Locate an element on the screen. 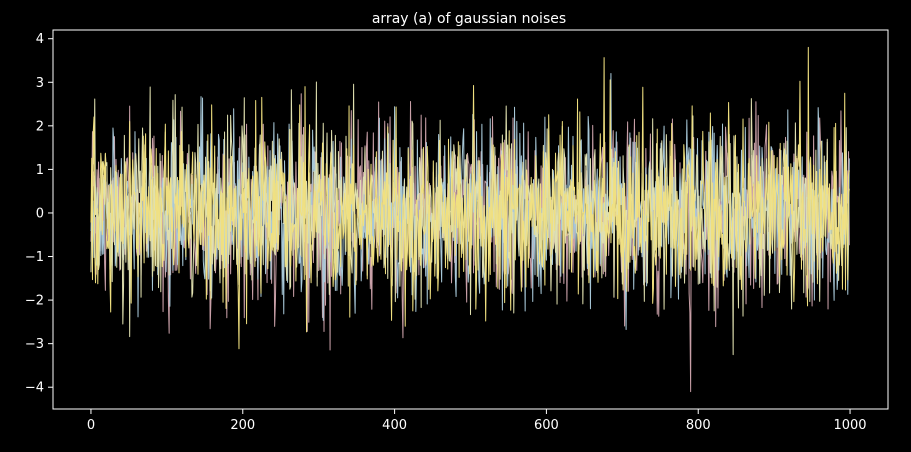 This screenshot has width=911, height=452. y-axis-ticks: 4 3 2 1 0 −1 −2 −3 −4 is located at coordinates (39, 214).